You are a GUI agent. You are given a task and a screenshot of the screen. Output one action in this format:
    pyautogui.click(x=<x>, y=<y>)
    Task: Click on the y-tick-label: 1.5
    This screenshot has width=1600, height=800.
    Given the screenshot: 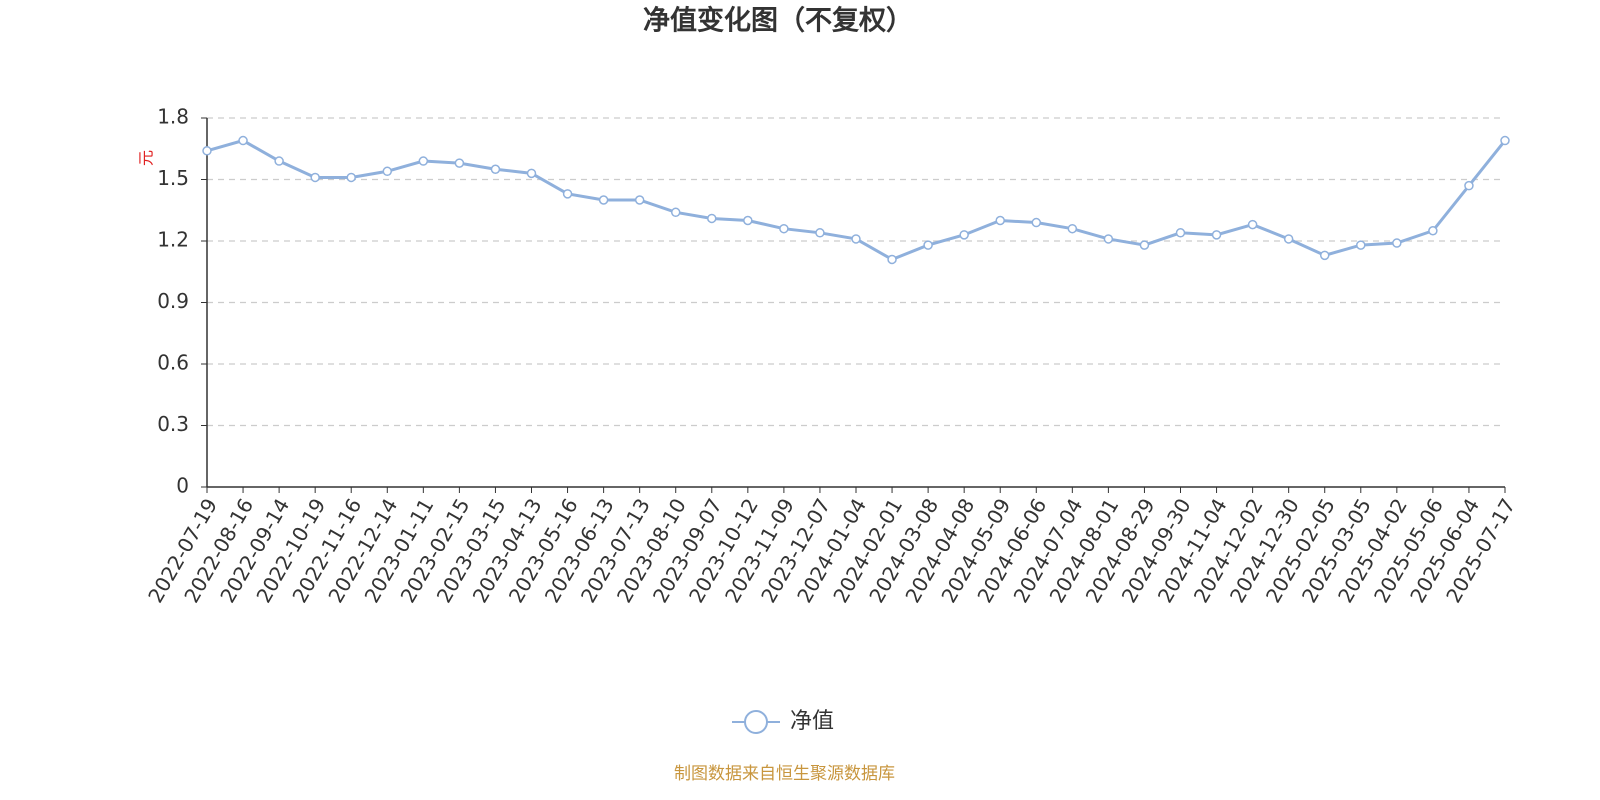 What is the action you would take?
    pyautogui.click(x=173, y=178)
    